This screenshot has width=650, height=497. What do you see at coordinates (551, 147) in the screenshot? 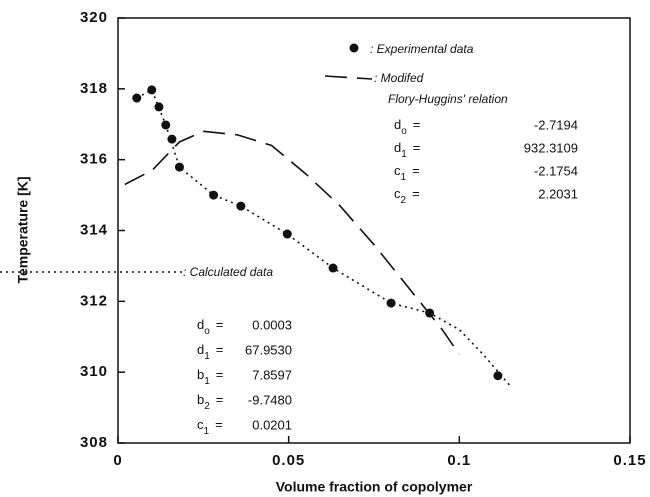
I see `parameter-value: 932.3109` at bounding box center [551, 147].